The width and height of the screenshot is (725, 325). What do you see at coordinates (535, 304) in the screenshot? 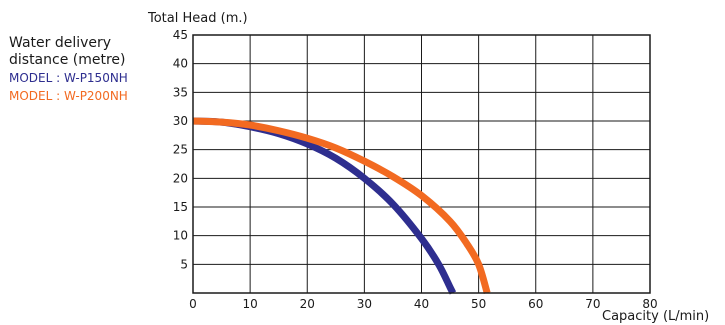
I see `x-tick-label-6: 60` at bounding box center [535, 304].